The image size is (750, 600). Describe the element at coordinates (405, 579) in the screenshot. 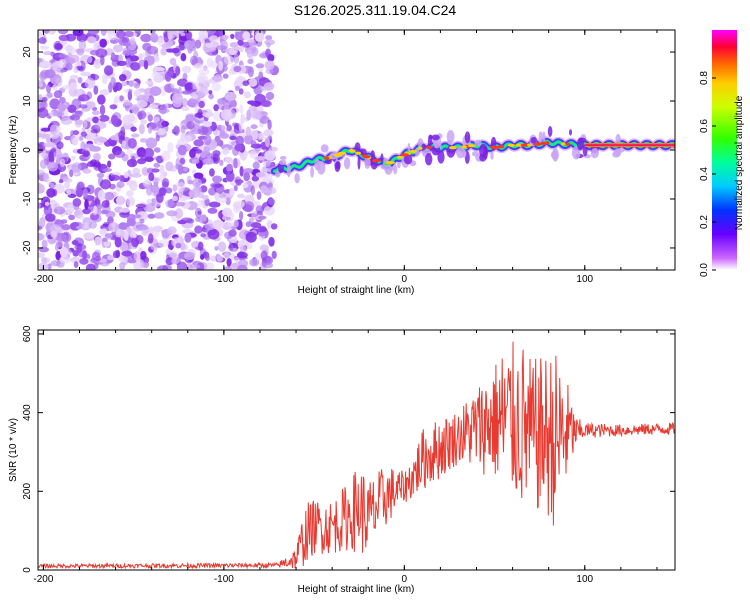

I see `snr-x-tick-label: 0` at that location.